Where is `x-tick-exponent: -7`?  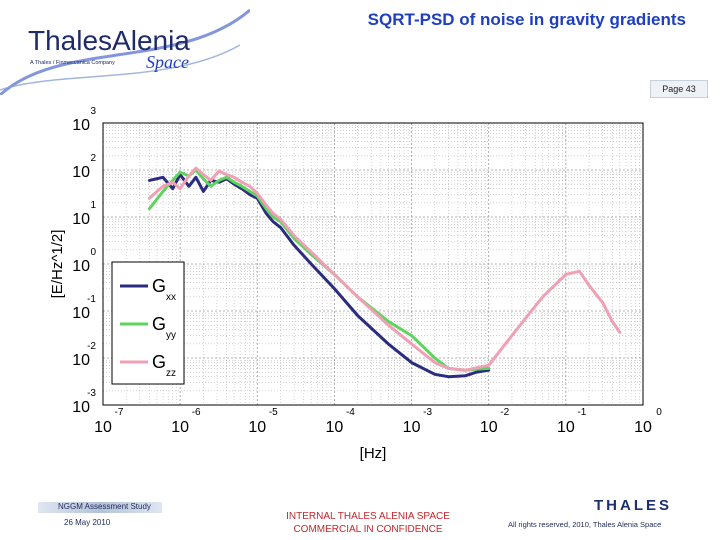
x-tick-exponent: -7 is located at coordinates (119, 412).